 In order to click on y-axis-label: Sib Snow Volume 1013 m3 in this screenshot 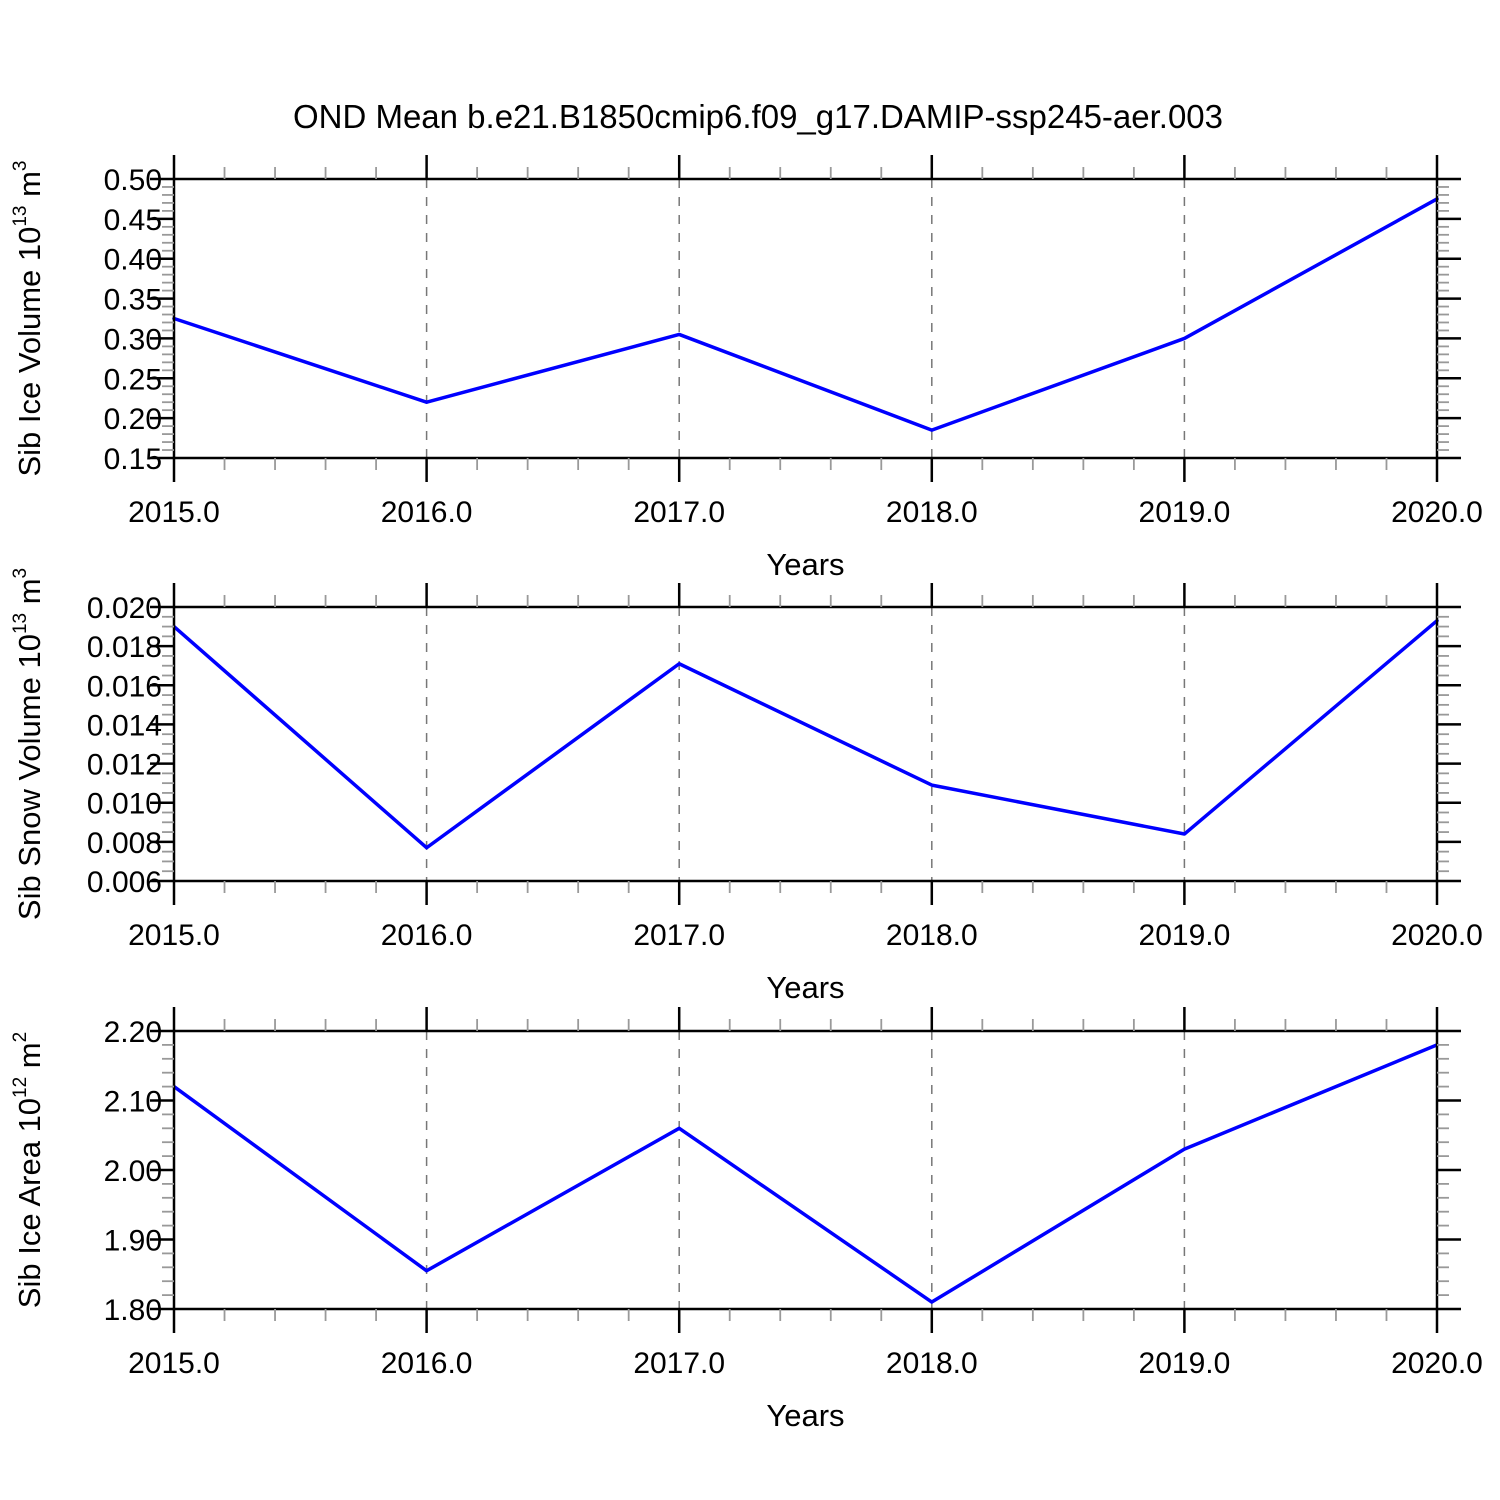, I will do `click(28, 744)`.